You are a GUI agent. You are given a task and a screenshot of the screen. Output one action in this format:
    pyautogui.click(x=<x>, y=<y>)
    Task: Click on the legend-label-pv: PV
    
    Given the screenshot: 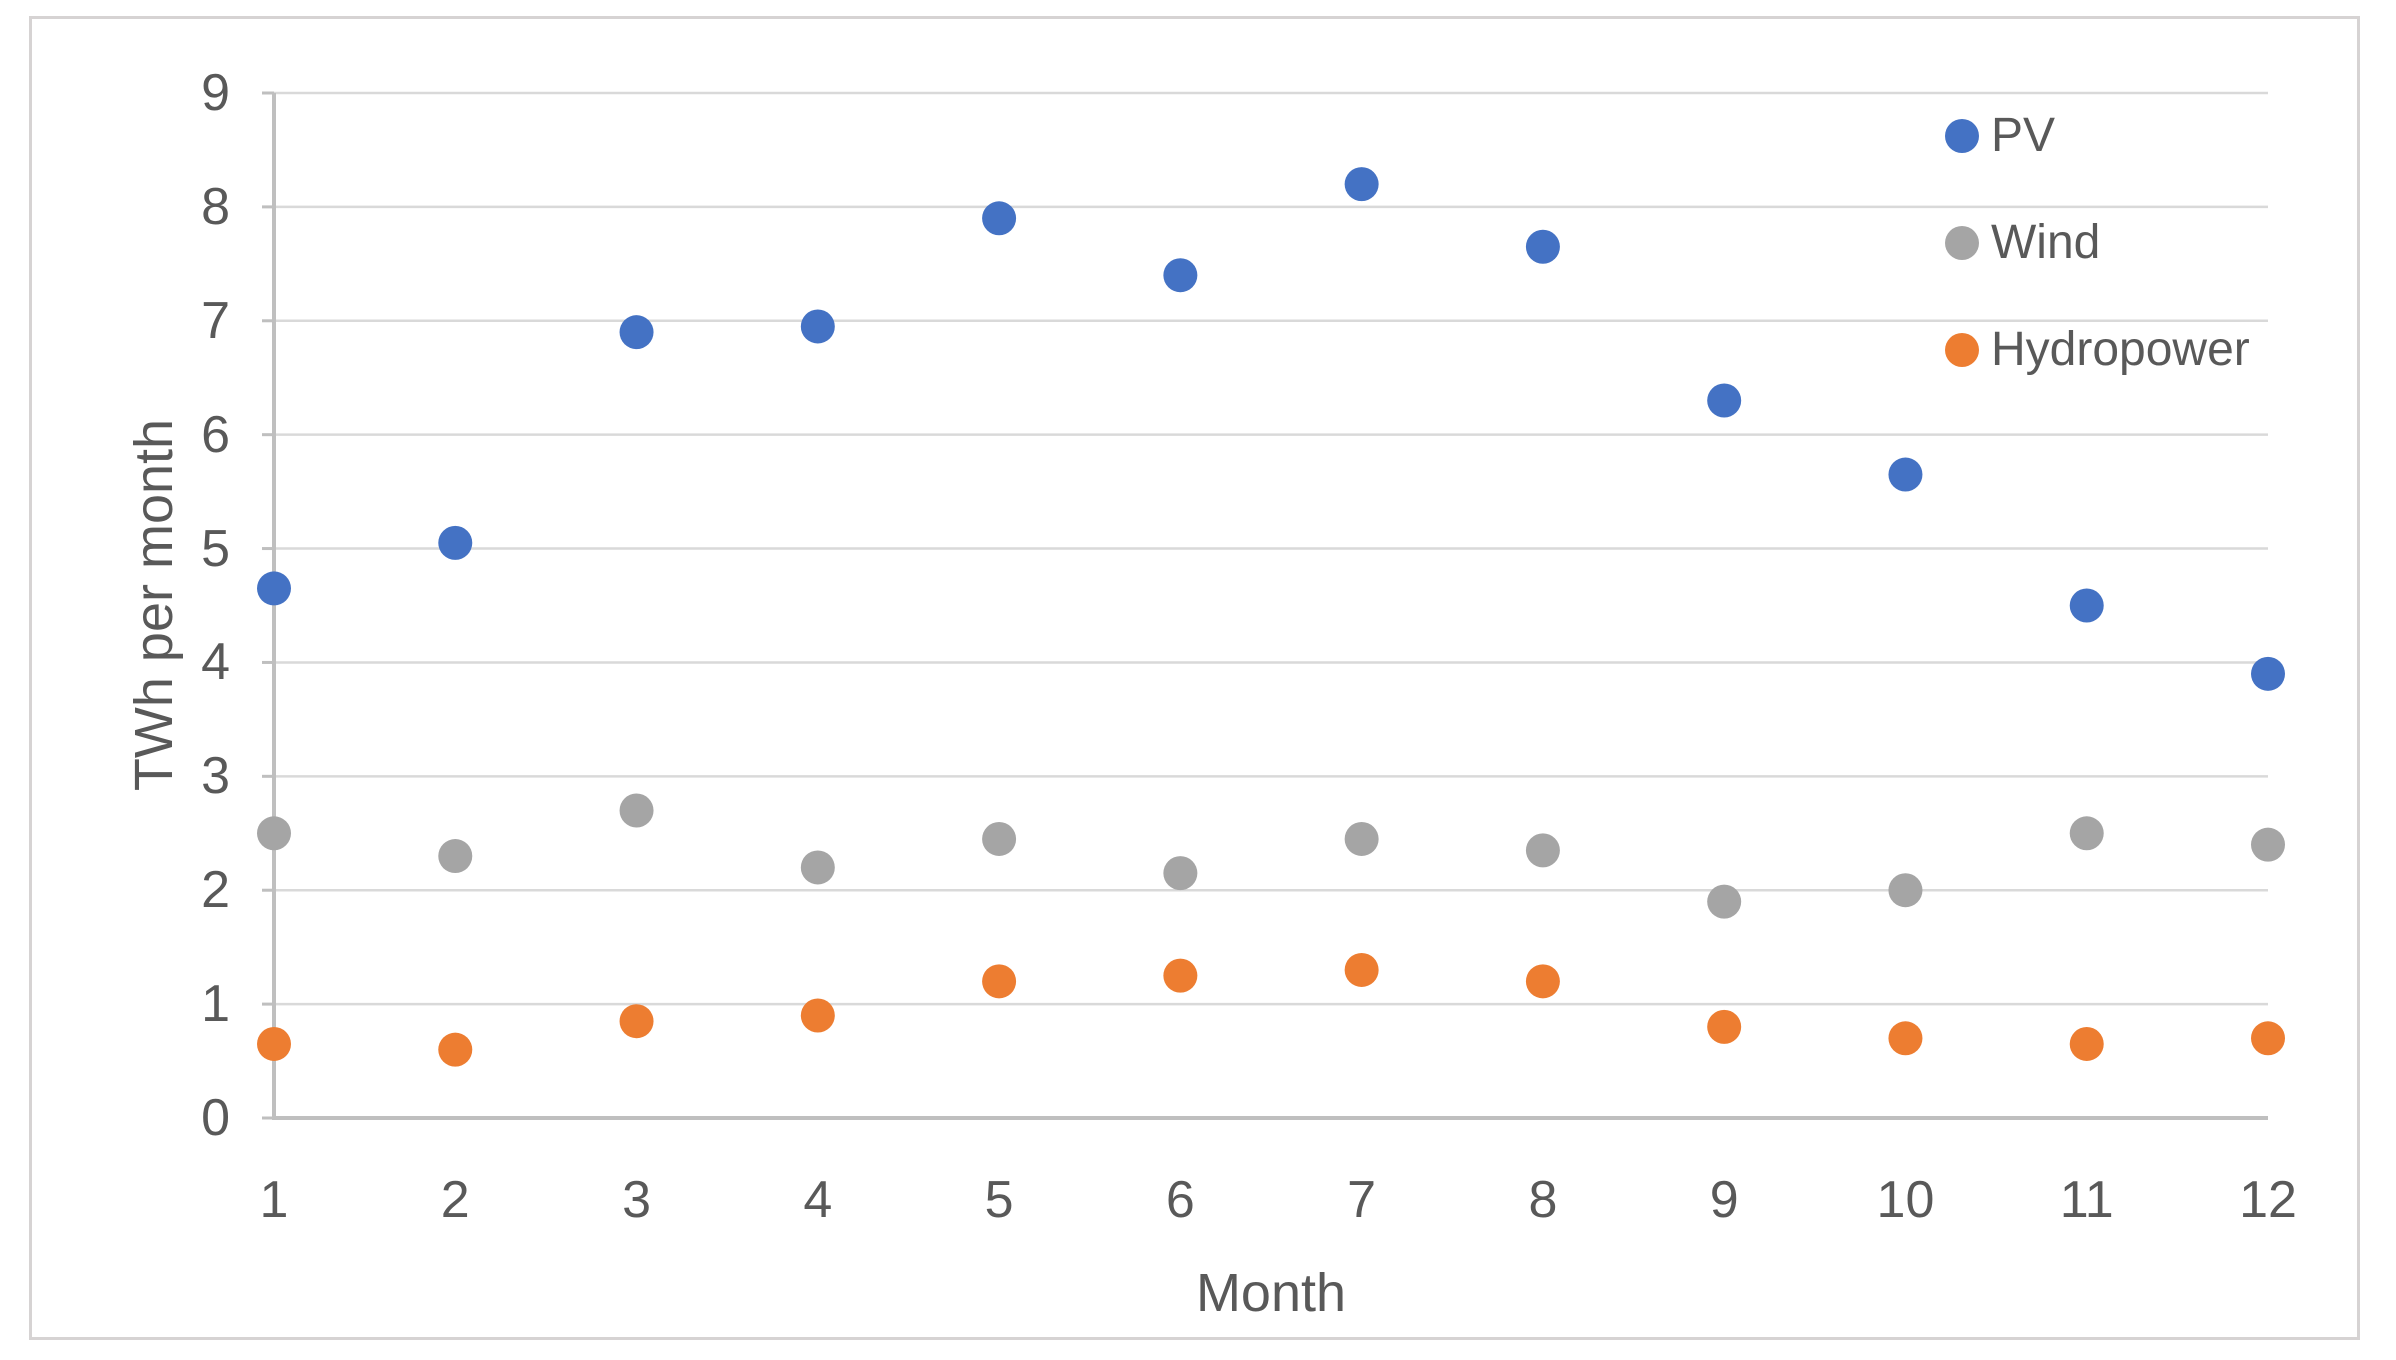 What is the action you would take?
    pyautogui.click(x=2023, y=135)
    